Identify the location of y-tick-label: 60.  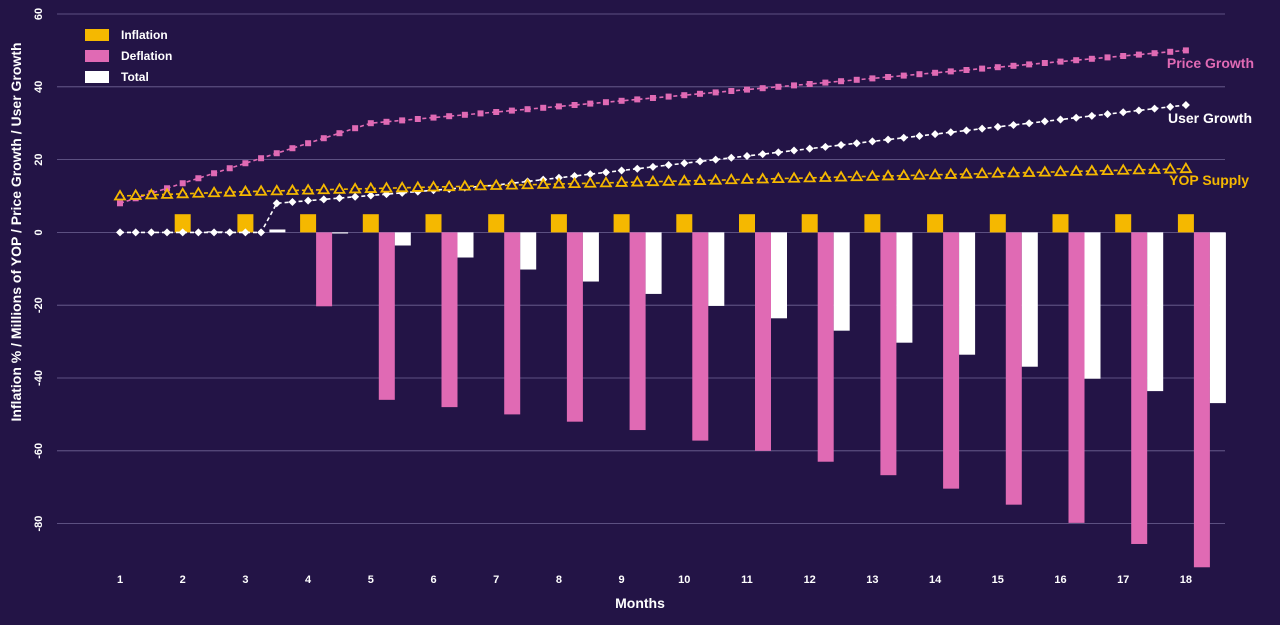
(39, 14).